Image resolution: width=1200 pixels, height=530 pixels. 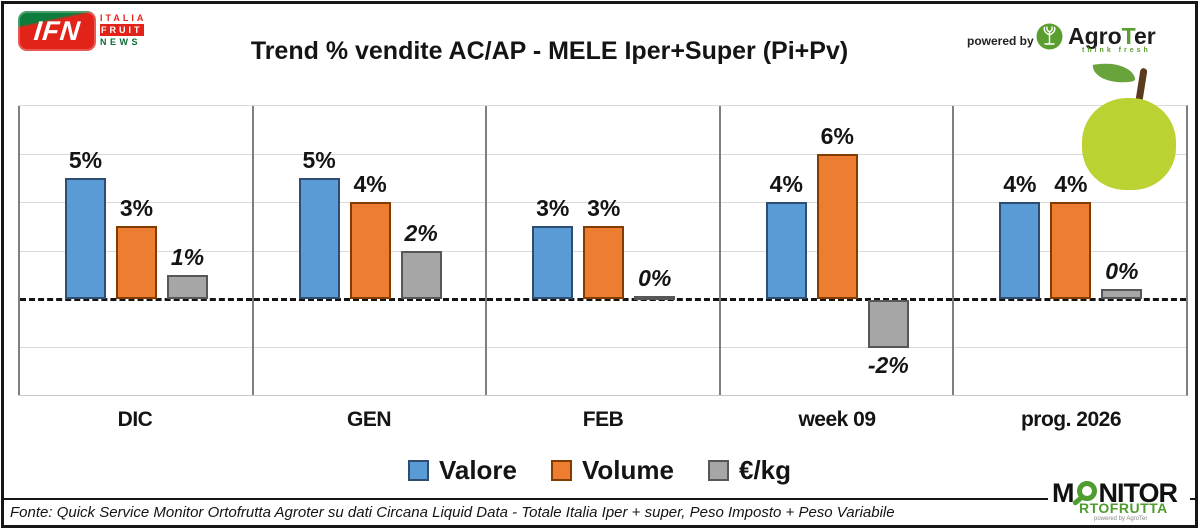 I want to click on agroter-wordmark: AgroTer think fresh, so click(x=1112, y=38).